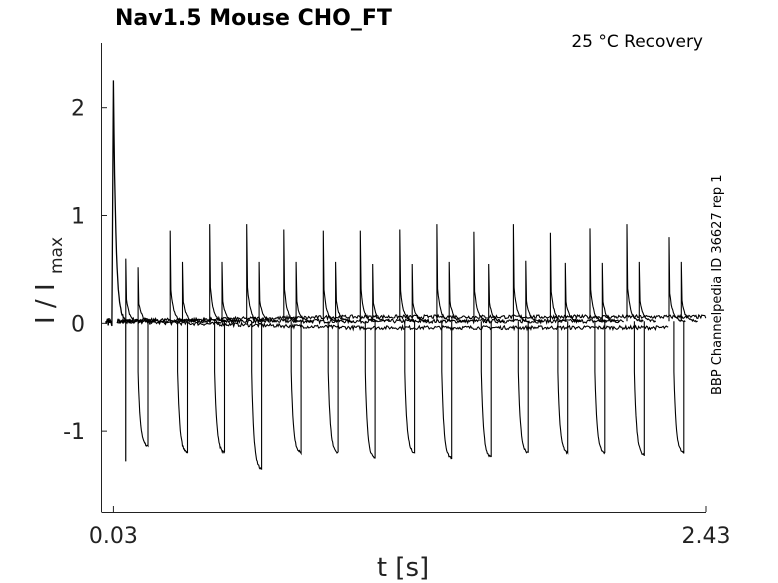 This screenshot has width=778, height=583. What do you see at coordinates (119, 203) in the screenshot?
I see `initial-pulse` at bounding box center [119, 203].